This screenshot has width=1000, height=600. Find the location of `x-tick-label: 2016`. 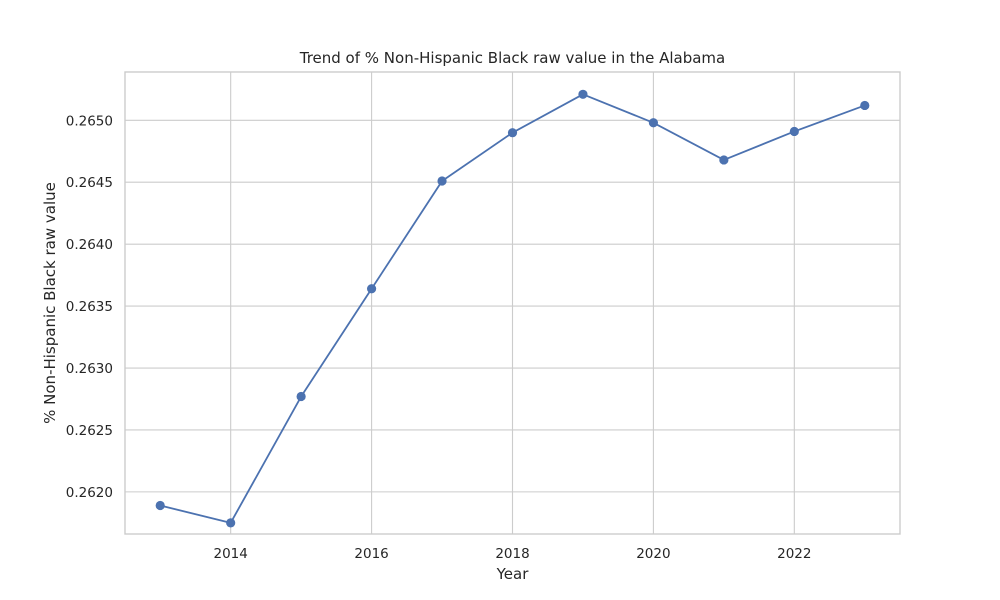

x-tick-label: 2016 is located at coordinates (371, 554).